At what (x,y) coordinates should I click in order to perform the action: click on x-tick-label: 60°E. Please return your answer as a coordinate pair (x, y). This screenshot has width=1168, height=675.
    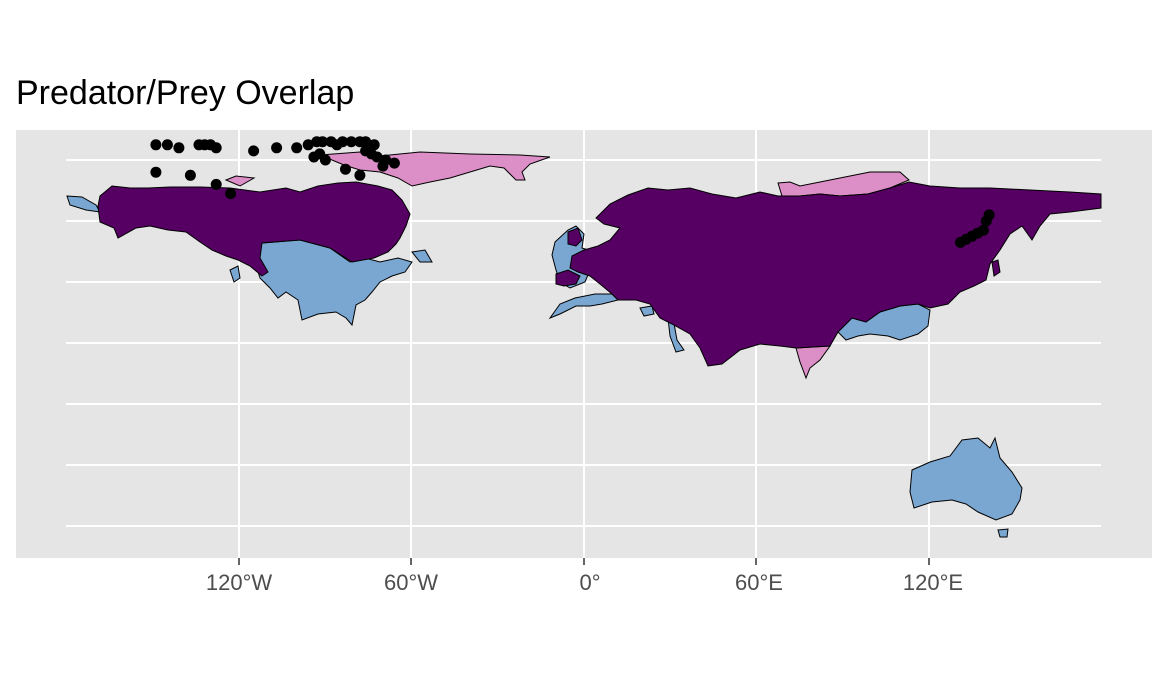
    Looking at the image, I should click on (759, 582).